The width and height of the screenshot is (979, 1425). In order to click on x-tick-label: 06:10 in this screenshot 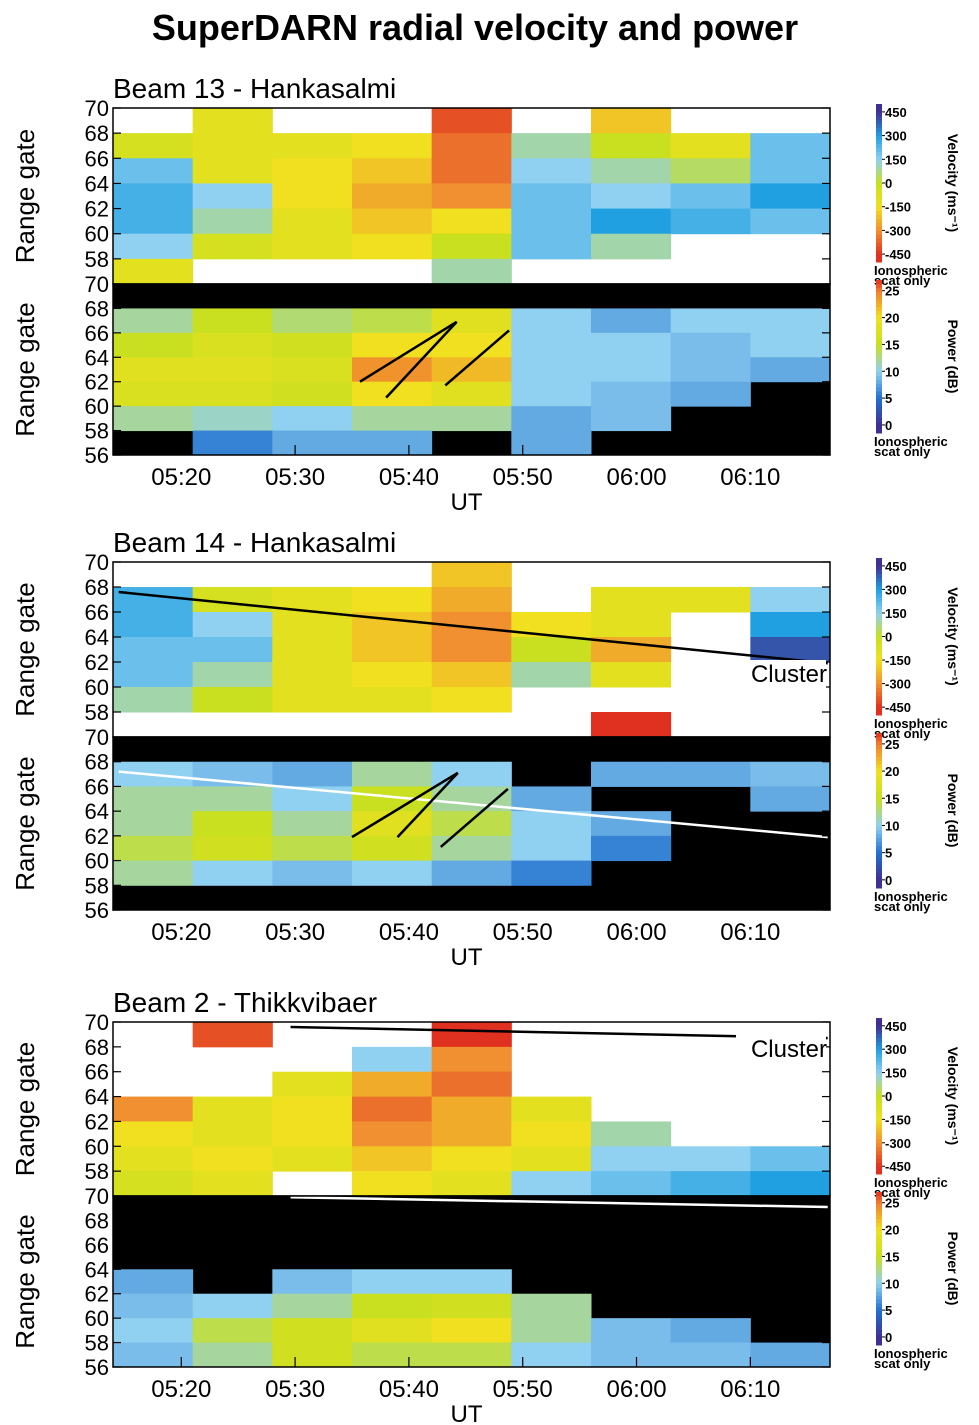, I will do `click(750, 1389)`.